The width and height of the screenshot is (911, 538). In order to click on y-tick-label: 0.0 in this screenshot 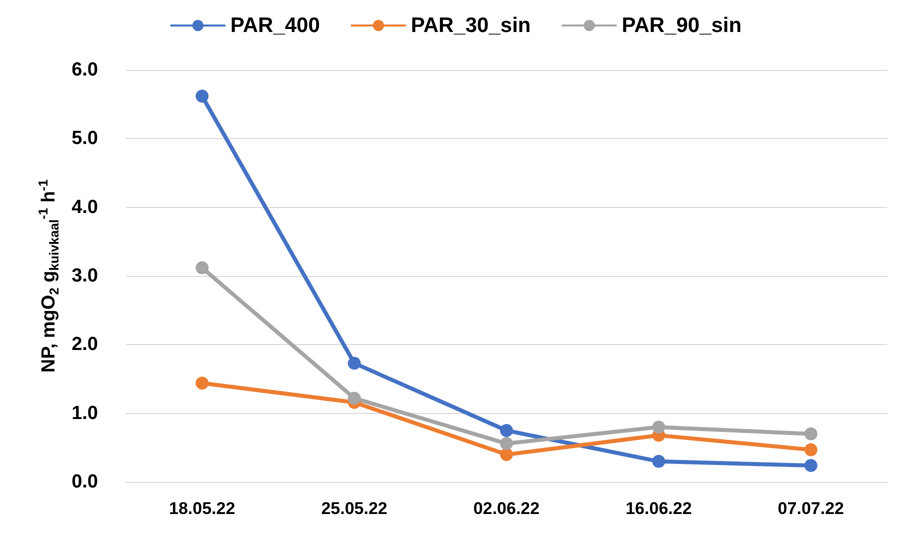, I will do `click(85, 482)`.